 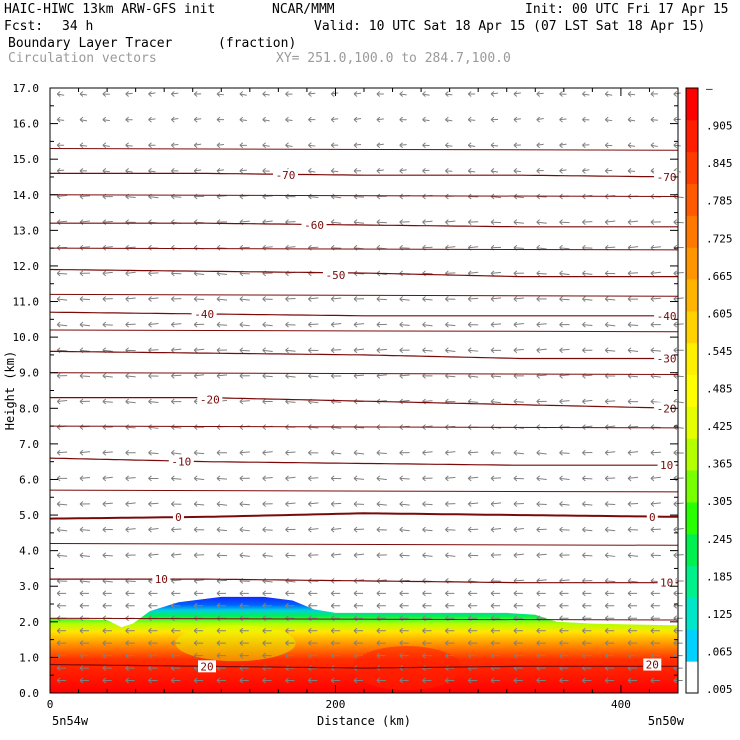 I want to click on y-tick-label: 11.0, so click(x=26, y=302).